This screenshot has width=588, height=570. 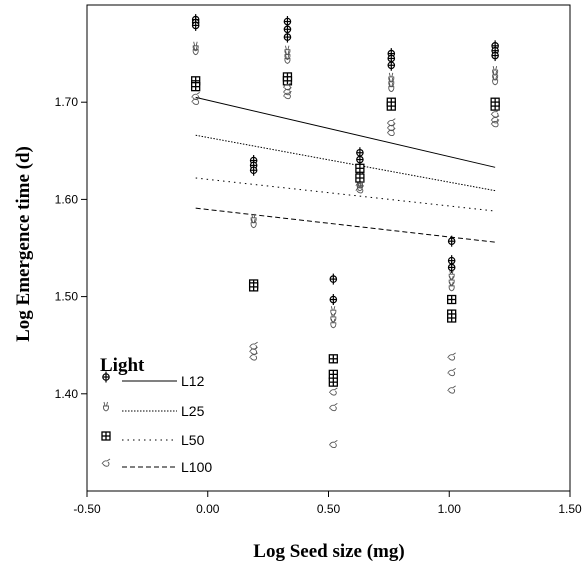 I want to click on legend-title: Light, so click(x=122, y=365).